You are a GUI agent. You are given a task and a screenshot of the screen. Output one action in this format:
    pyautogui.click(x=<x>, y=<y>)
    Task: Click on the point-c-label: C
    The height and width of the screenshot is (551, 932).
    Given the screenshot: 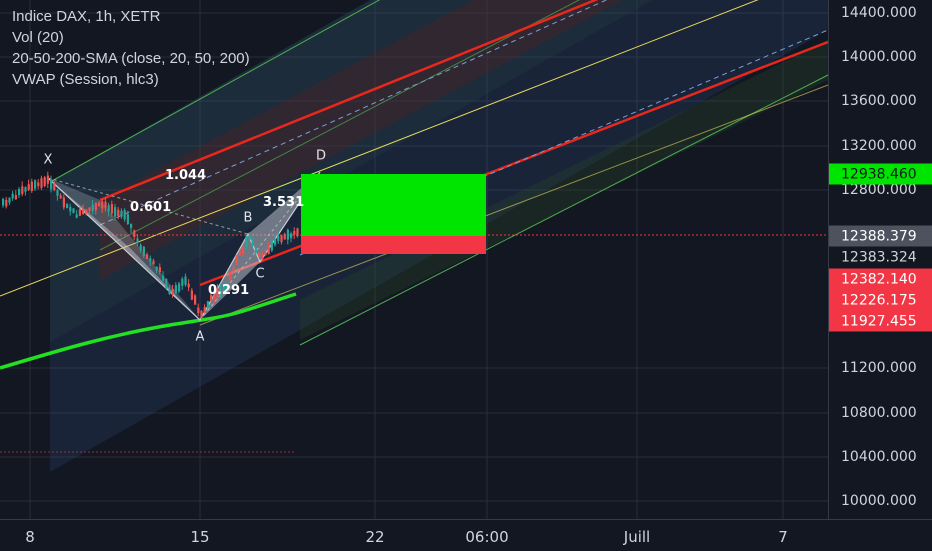 What is the action you would take?
    pyautogui.click(x=260, y=274)
    